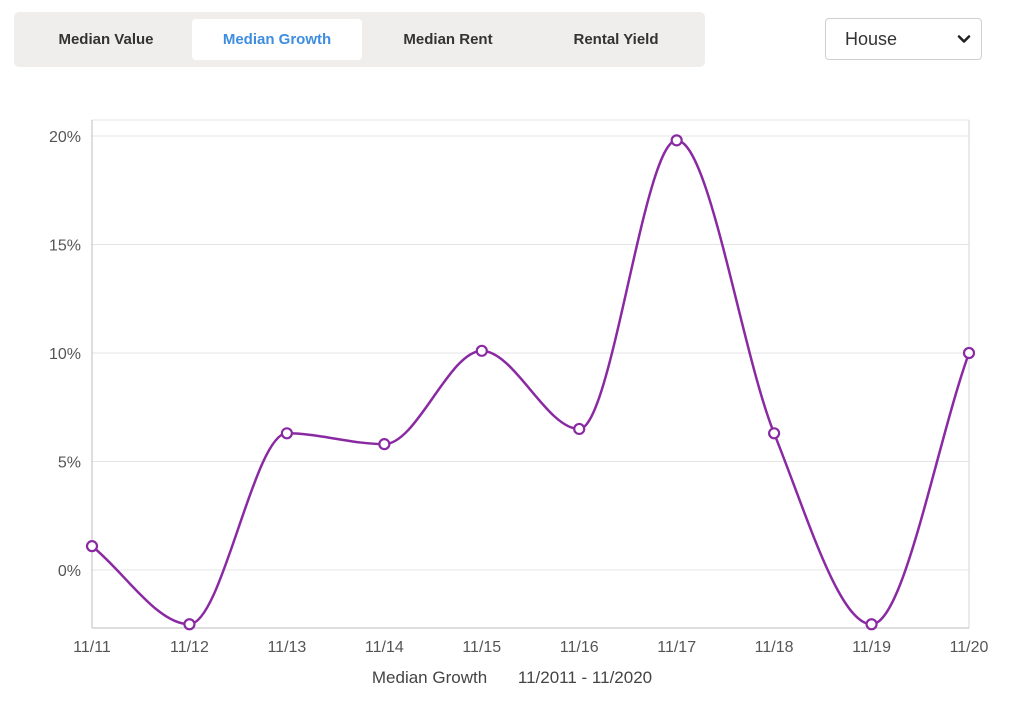 Image resolution: width=1024 pixels, height=702 pixels. I want to click on chart-caption: Median Growth 11/2011 - 11/2020, so click(512, 678).